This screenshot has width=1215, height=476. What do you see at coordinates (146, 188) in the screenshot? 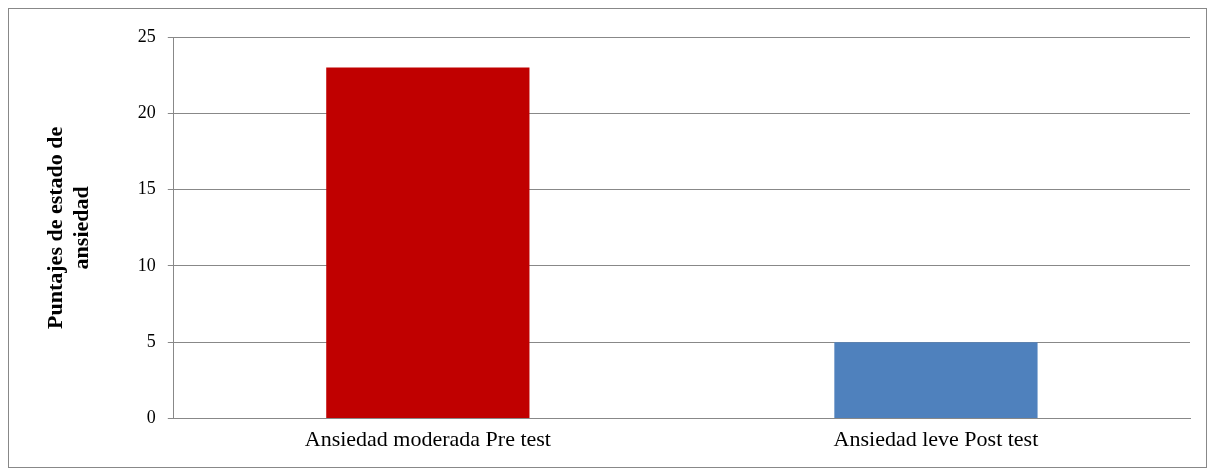
I see `y-tick-label: 15` at bounding box center [146, 188].